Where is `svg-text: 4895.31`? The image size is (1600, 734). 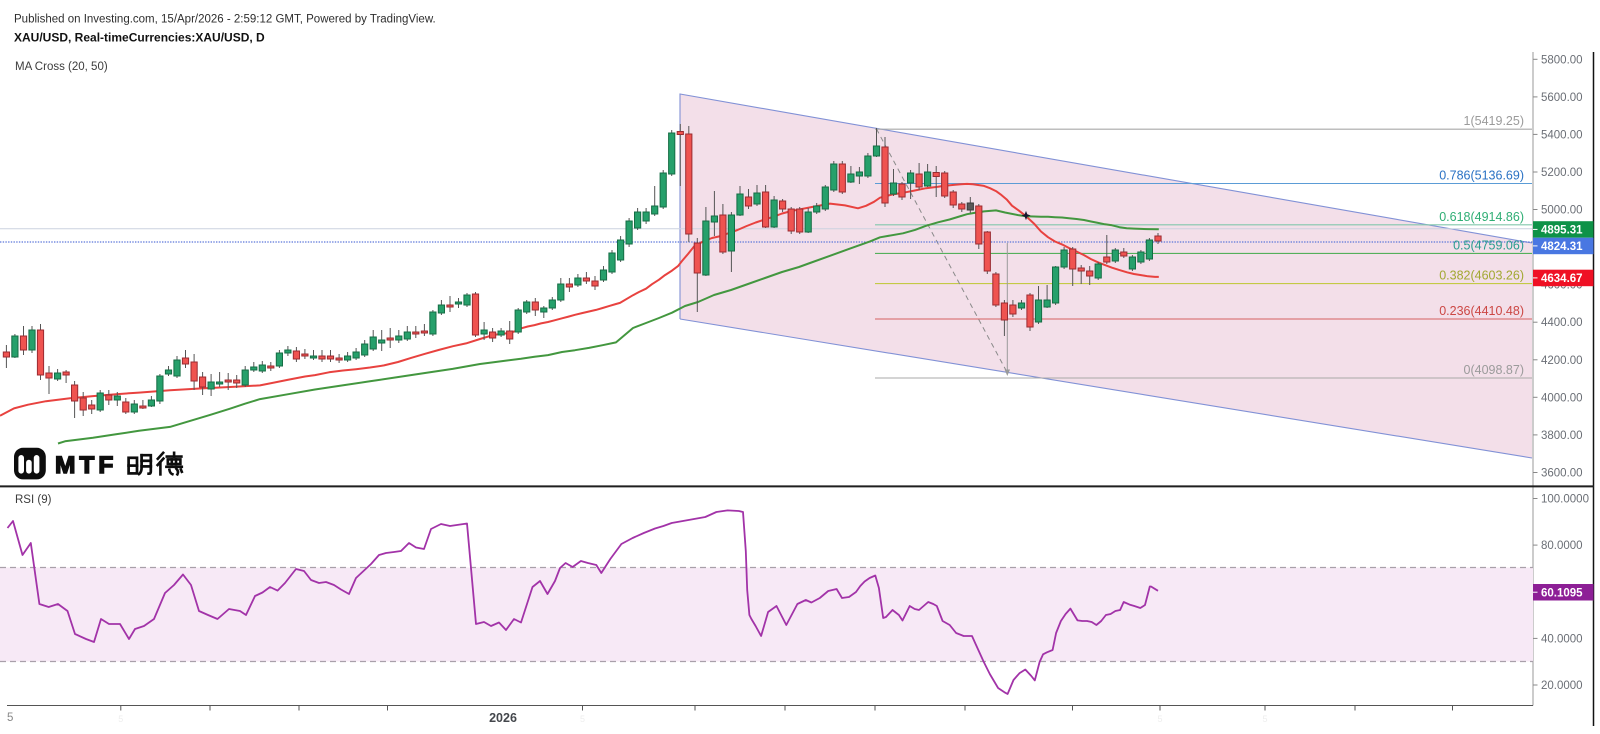 svg-text: 4895.31 is located at coordinates (1562, 231).